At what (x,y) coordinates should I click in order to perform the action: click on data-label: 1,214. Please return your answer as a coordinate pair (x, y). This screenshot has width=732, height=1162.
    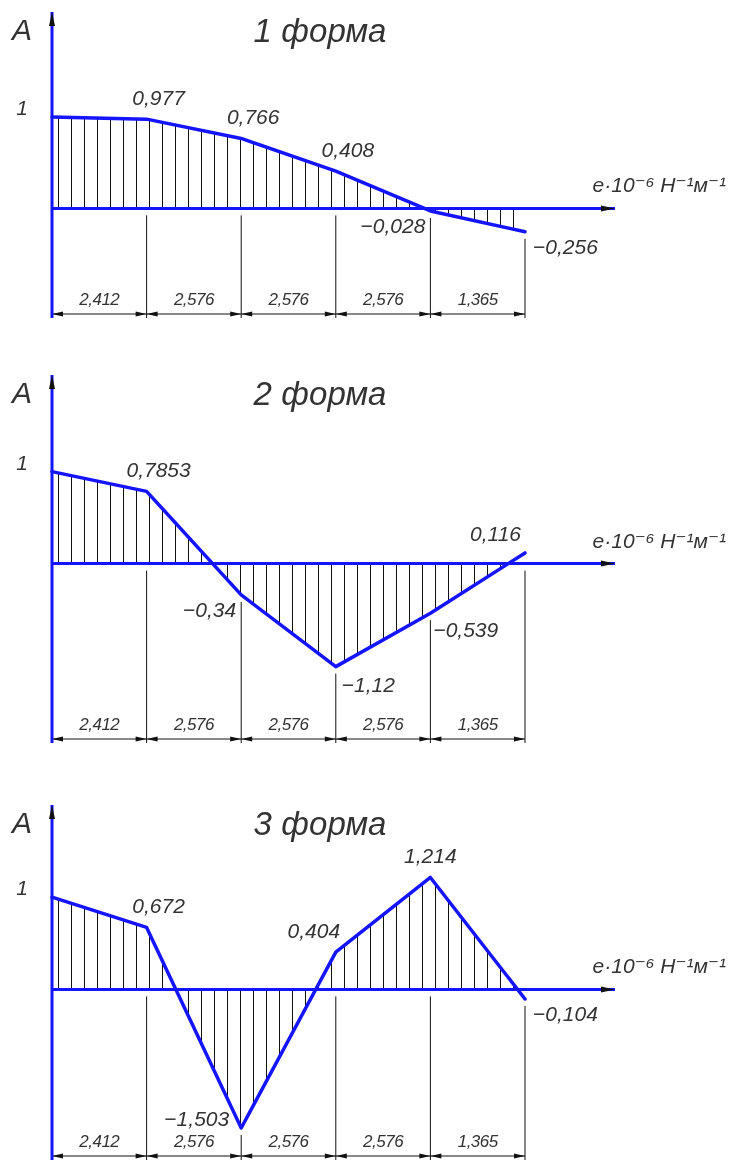
    Looking at the image, I should click on (430, 856).